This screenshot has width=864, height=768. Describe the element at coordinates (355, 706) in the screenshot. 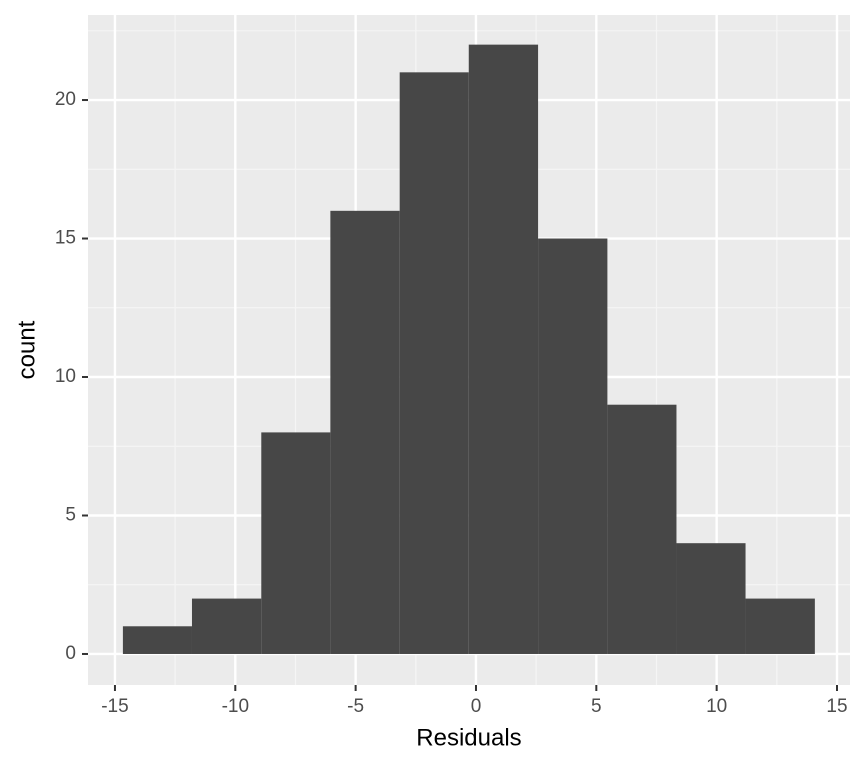

I see `x-tick-label: -5` at that location.